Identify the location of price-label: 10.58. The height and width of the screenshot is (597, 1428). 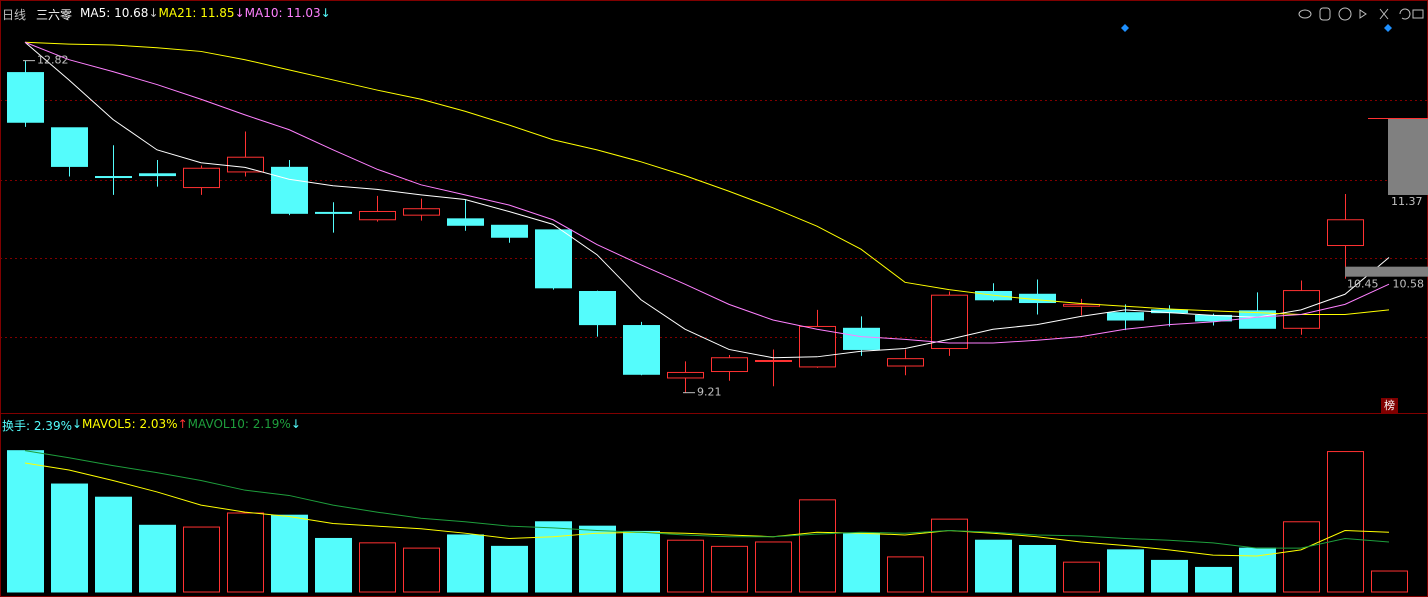
(1409, 284).